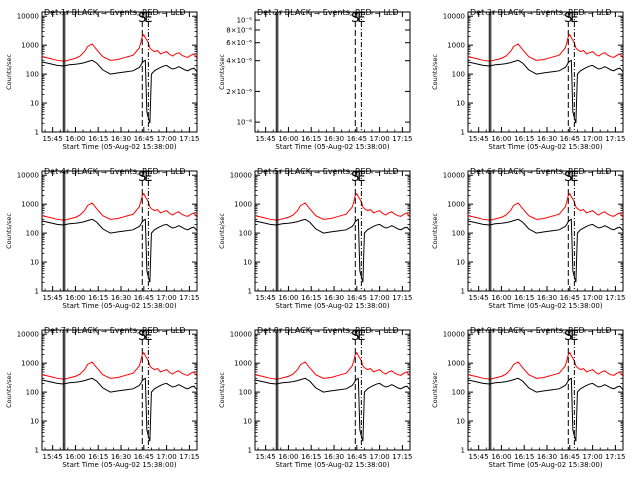 The width and height of the screenshot is (640, 480). Describe the element at coordinates (245, 21) in the screenshot. I see `y-tick-label: 10⁻⁵` at that location.